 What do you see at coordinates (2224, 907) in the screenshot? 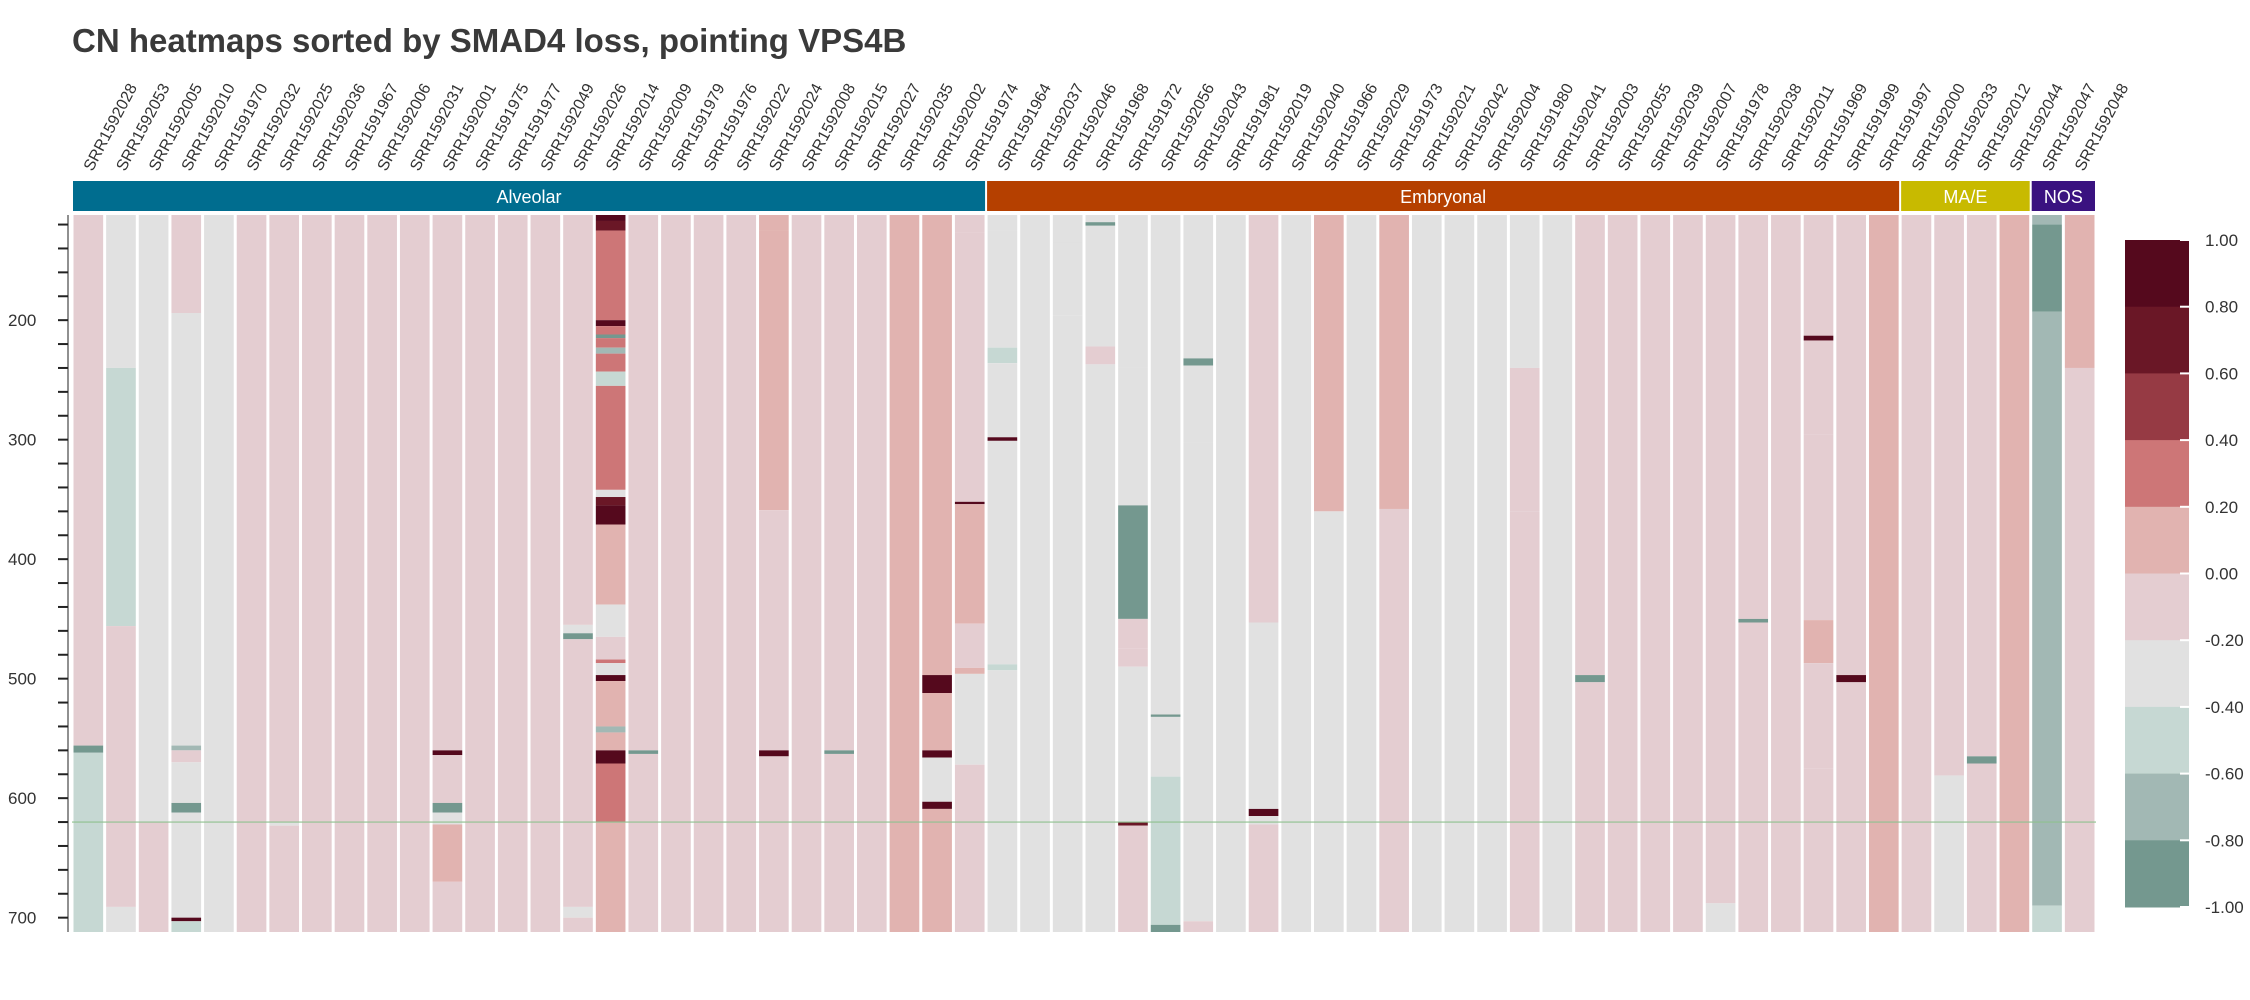
I see `colorbar-tick-label: -1.00` at bounding box center [2224, 907].